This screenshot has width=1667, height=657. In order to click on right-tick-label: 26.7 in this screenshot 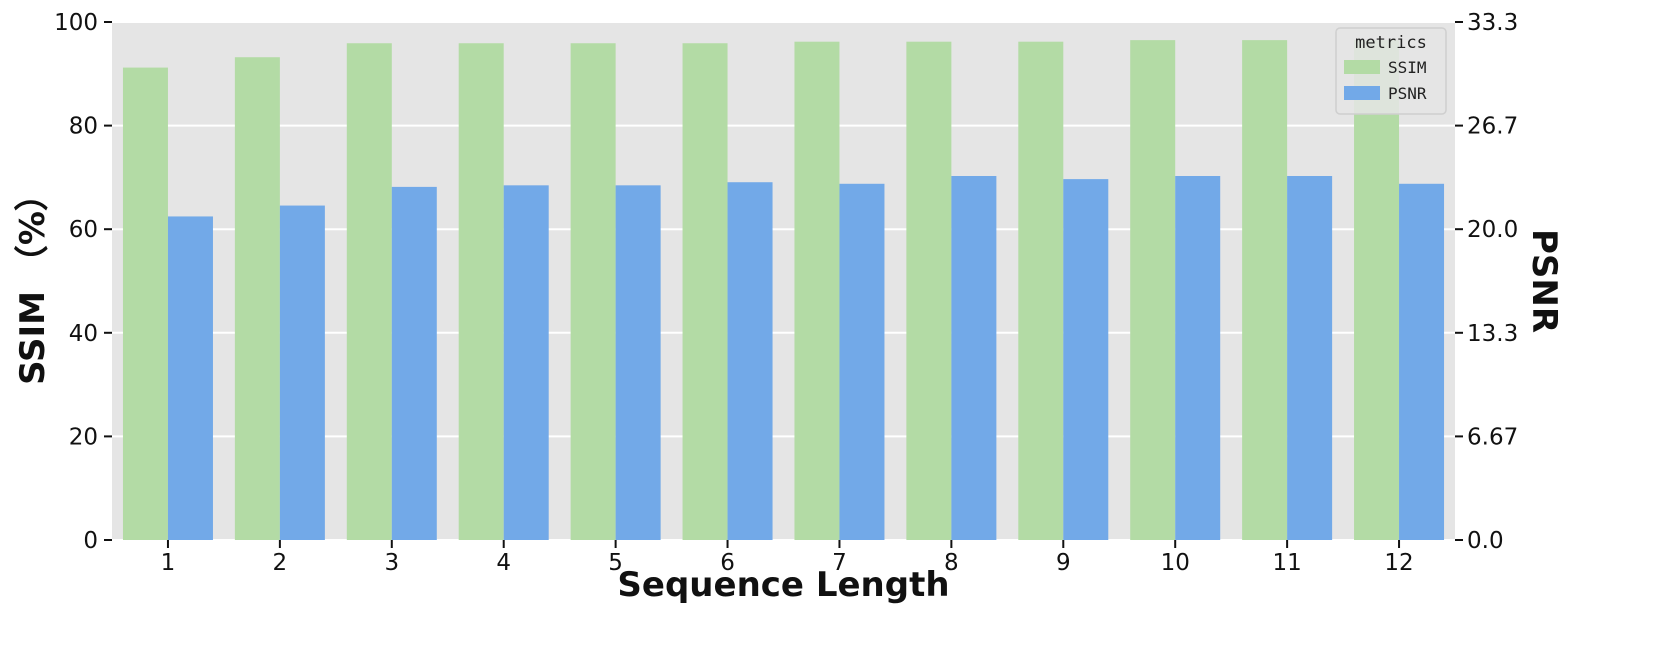, I will do `click(1492, 127)`.